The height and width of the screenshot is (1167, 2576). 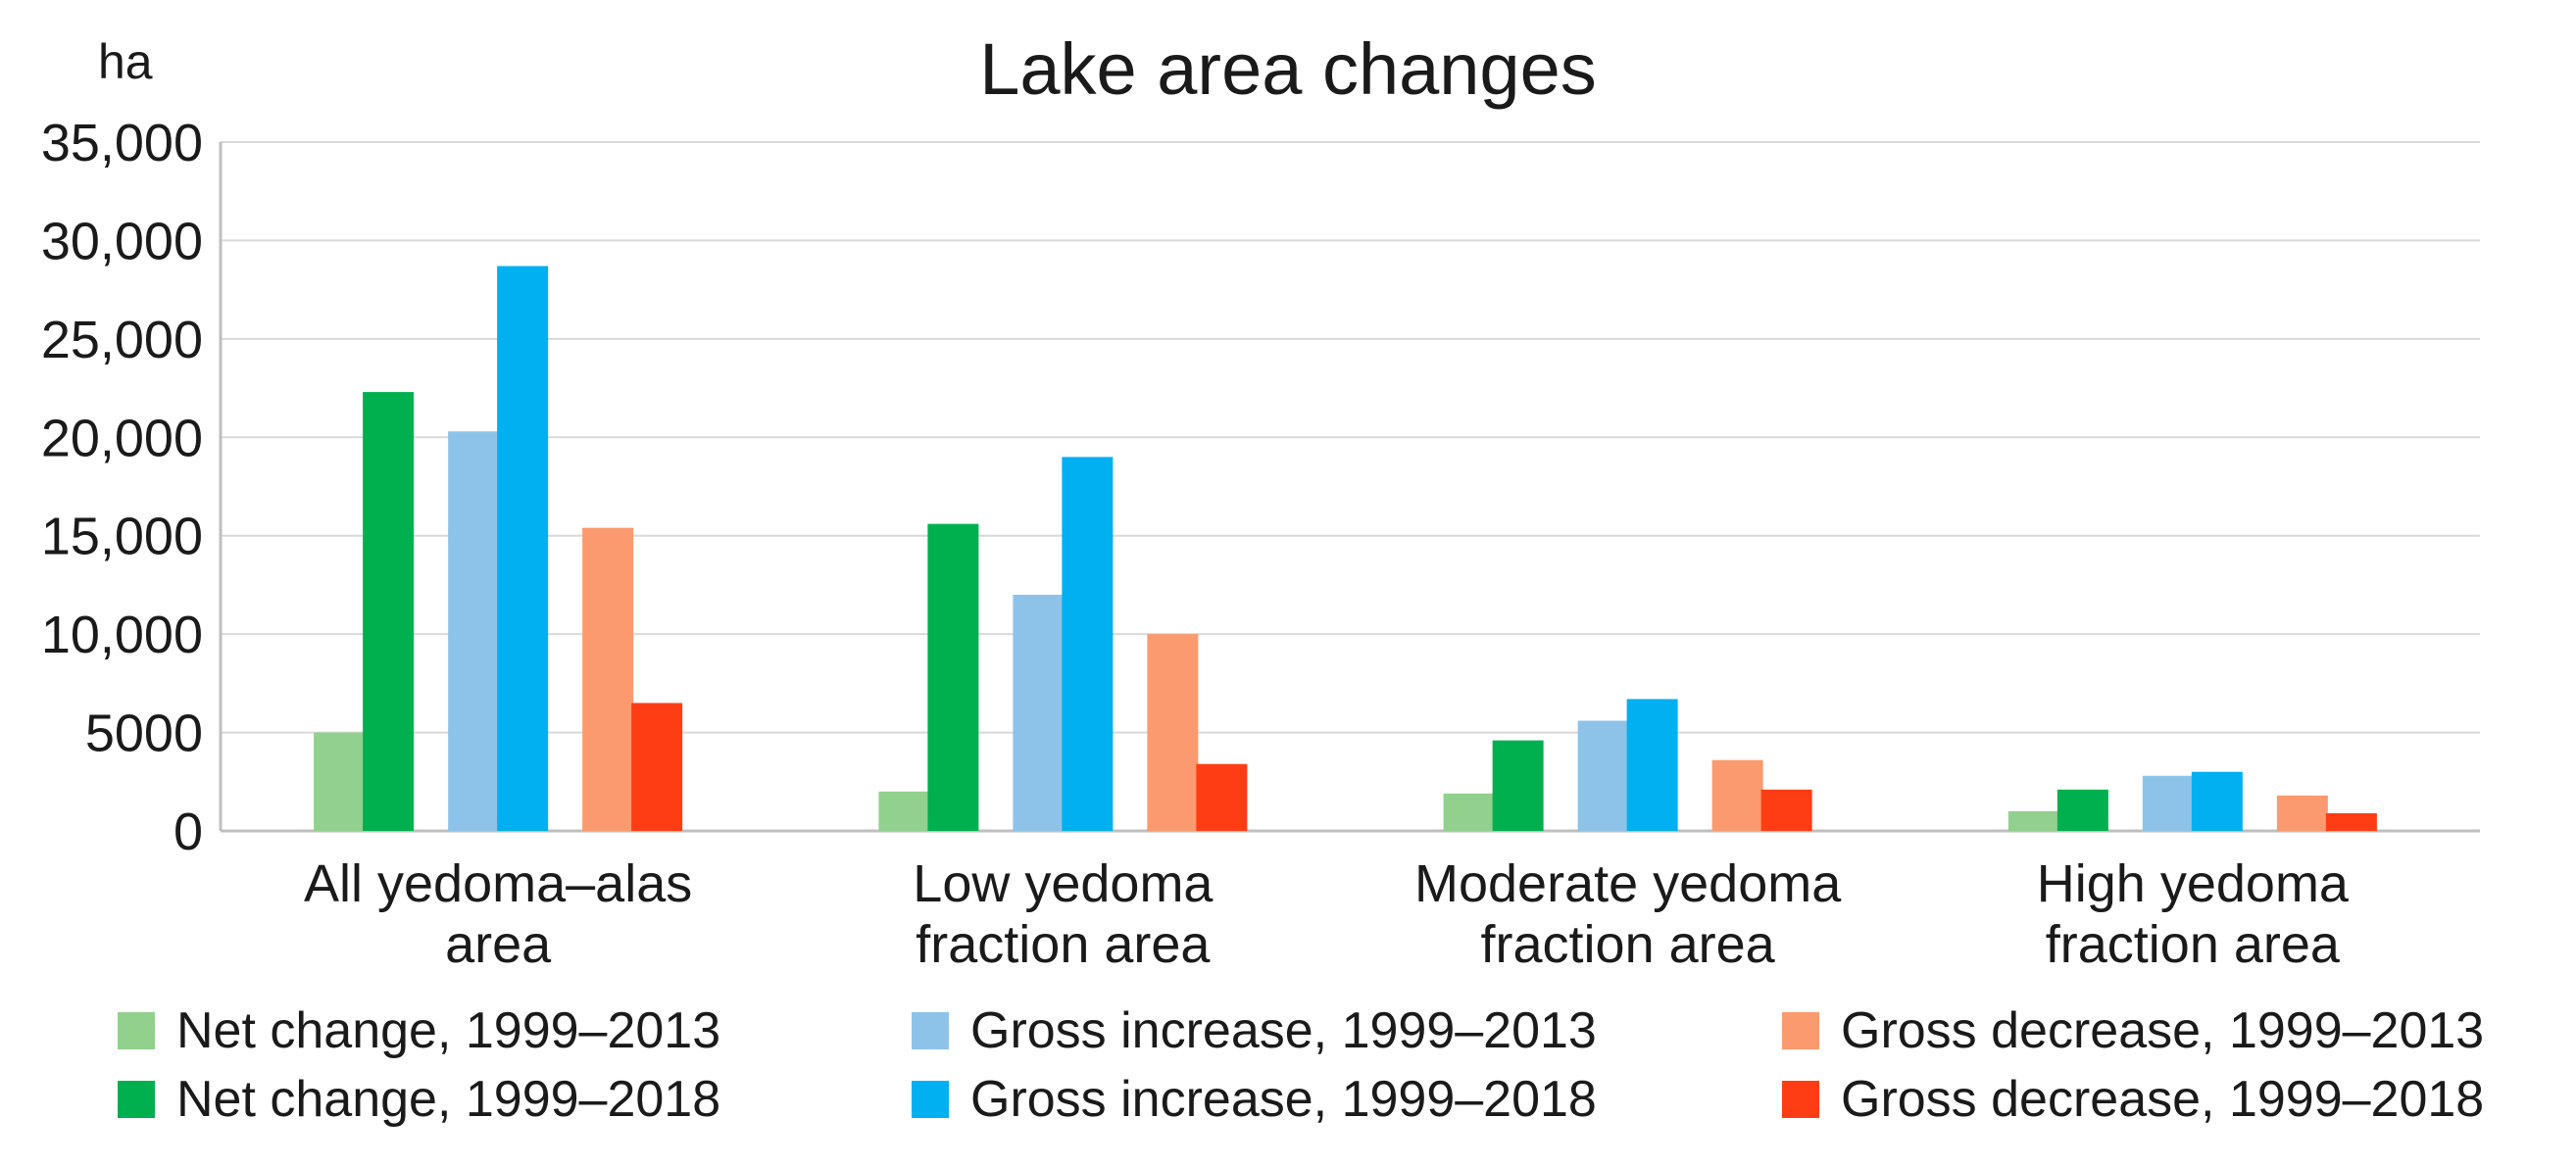 What do you see at coordinates (448, 1100) in the screenshot?
I see `legend-label: Net change, 1999–2018` at bounding box center [448, 1100].